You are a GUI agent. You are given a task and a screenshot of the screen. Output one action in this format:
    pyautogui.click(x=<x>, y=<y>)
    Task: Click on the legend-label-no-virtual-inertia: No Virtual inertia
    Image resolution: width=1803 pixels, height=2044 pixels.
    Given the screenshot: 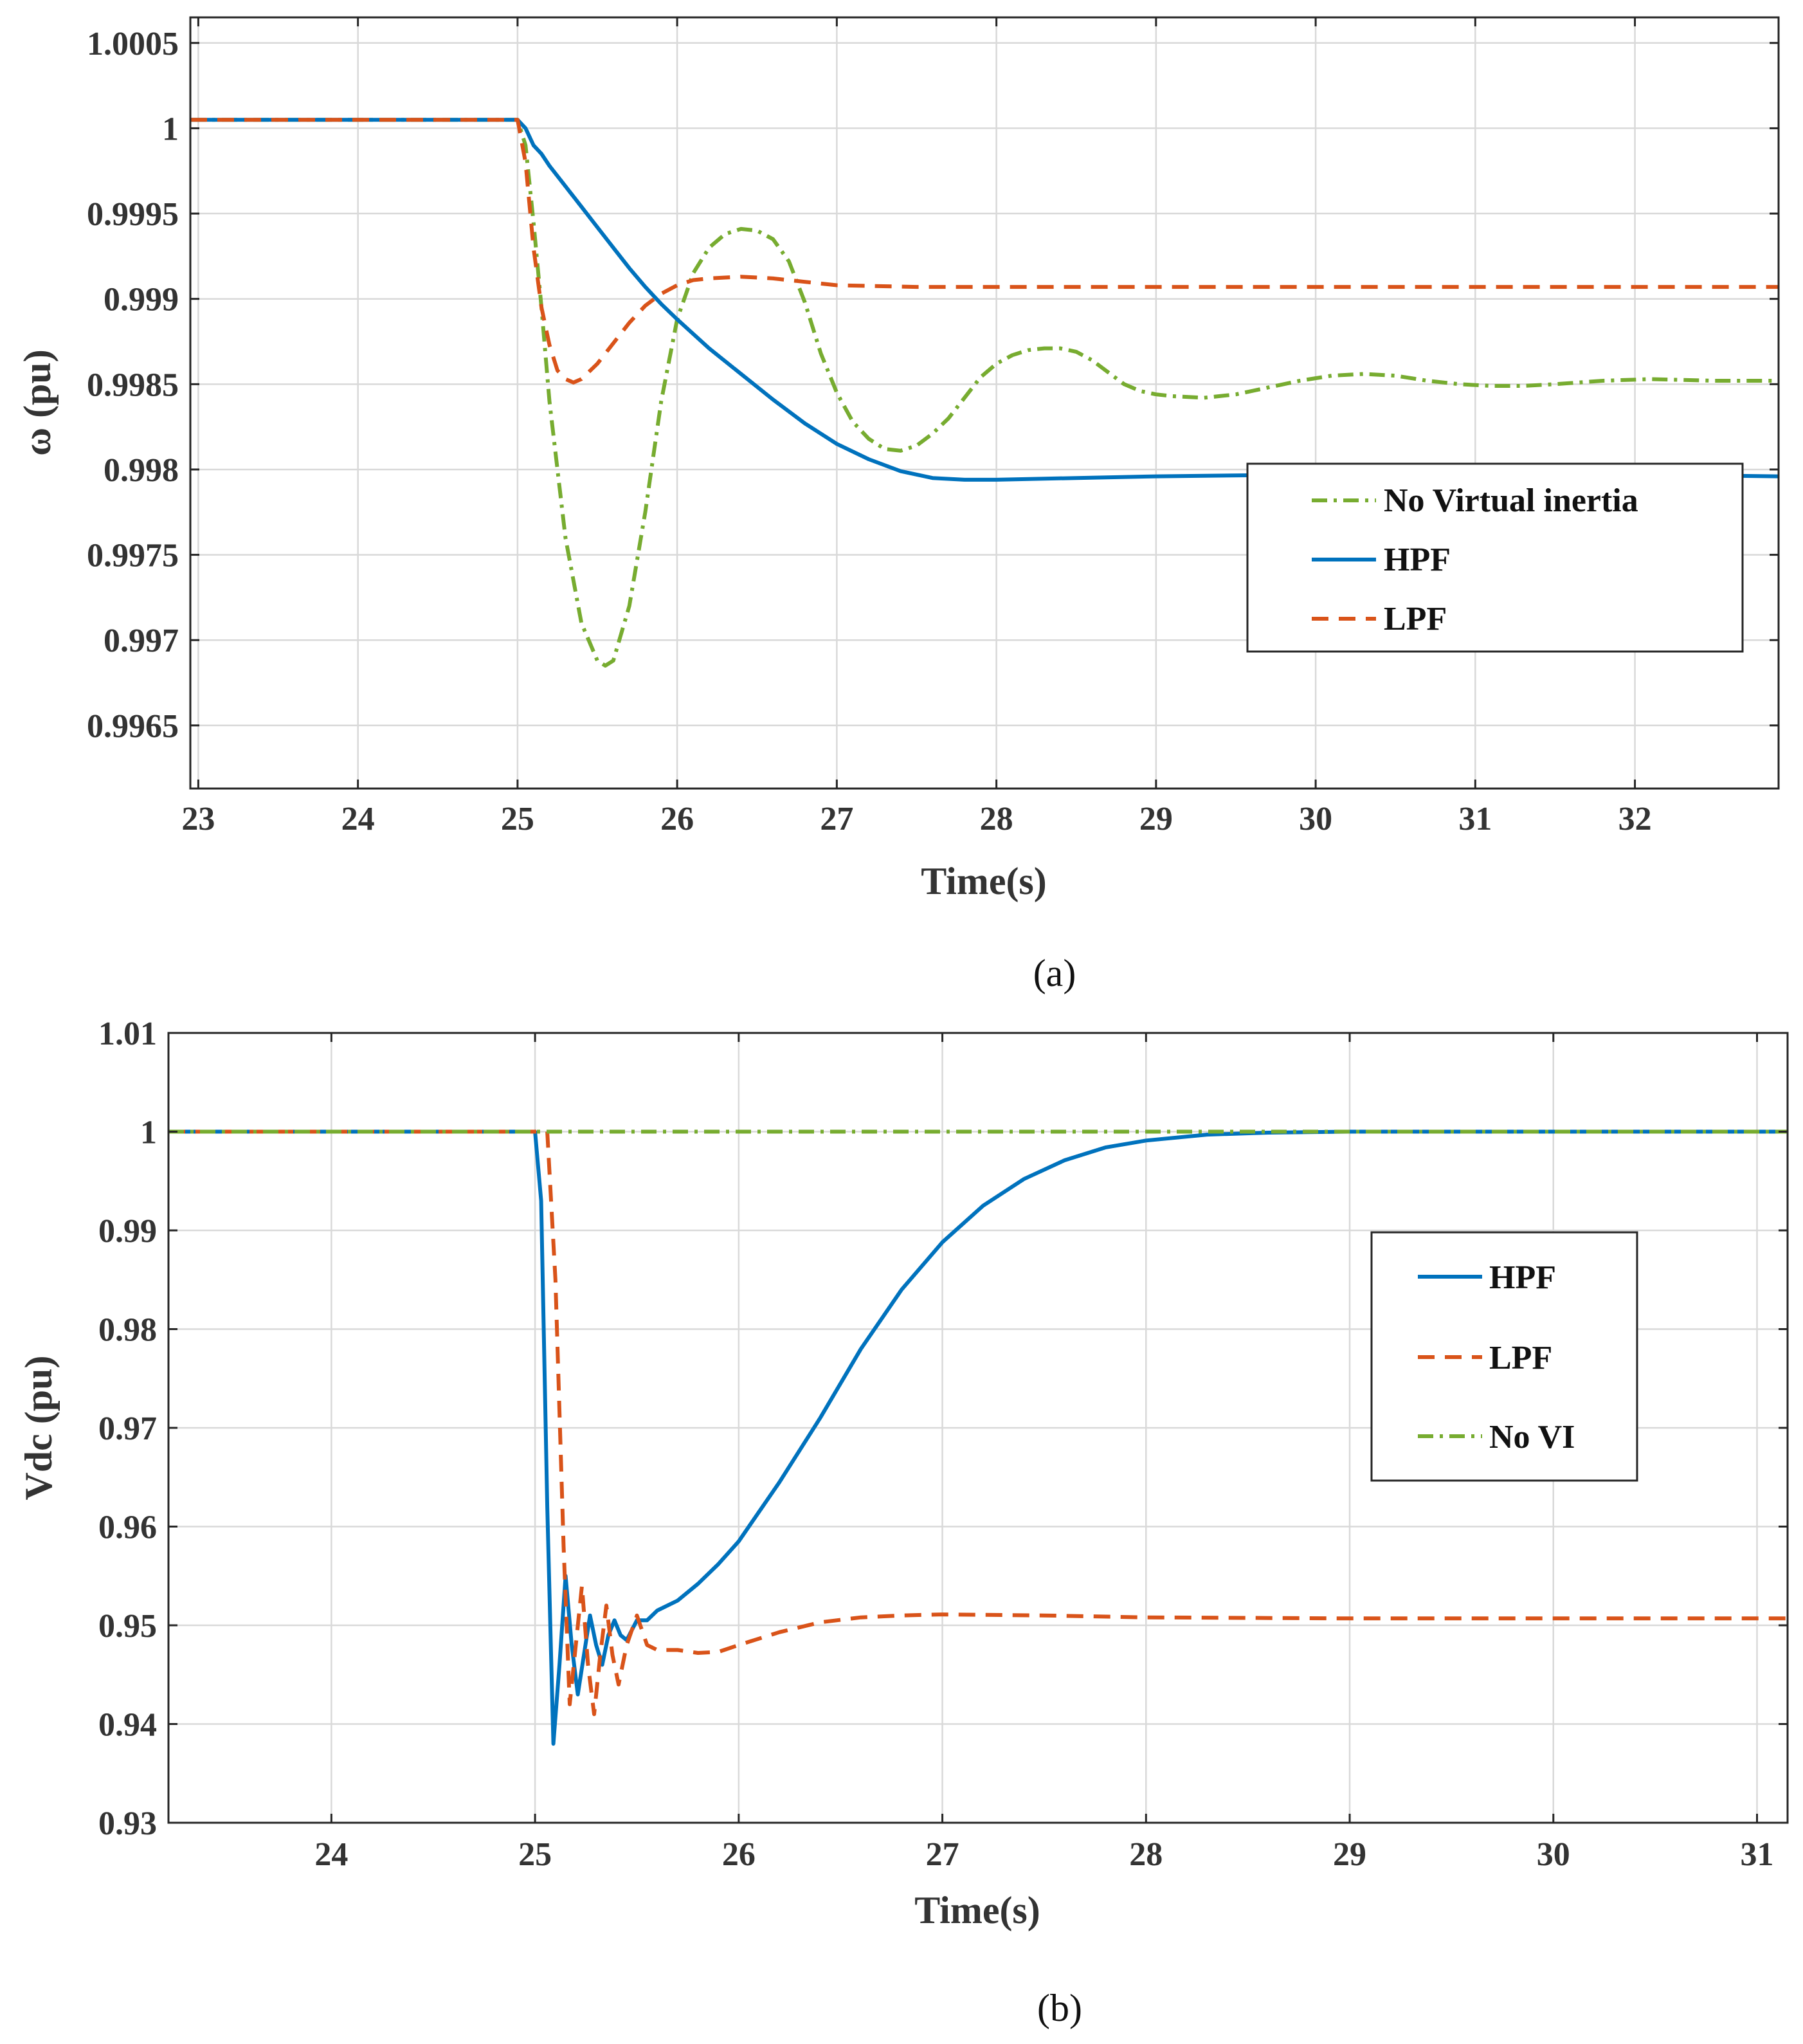 What is the action you would take?
    pyautogui.click(x=1511, y=500)
    